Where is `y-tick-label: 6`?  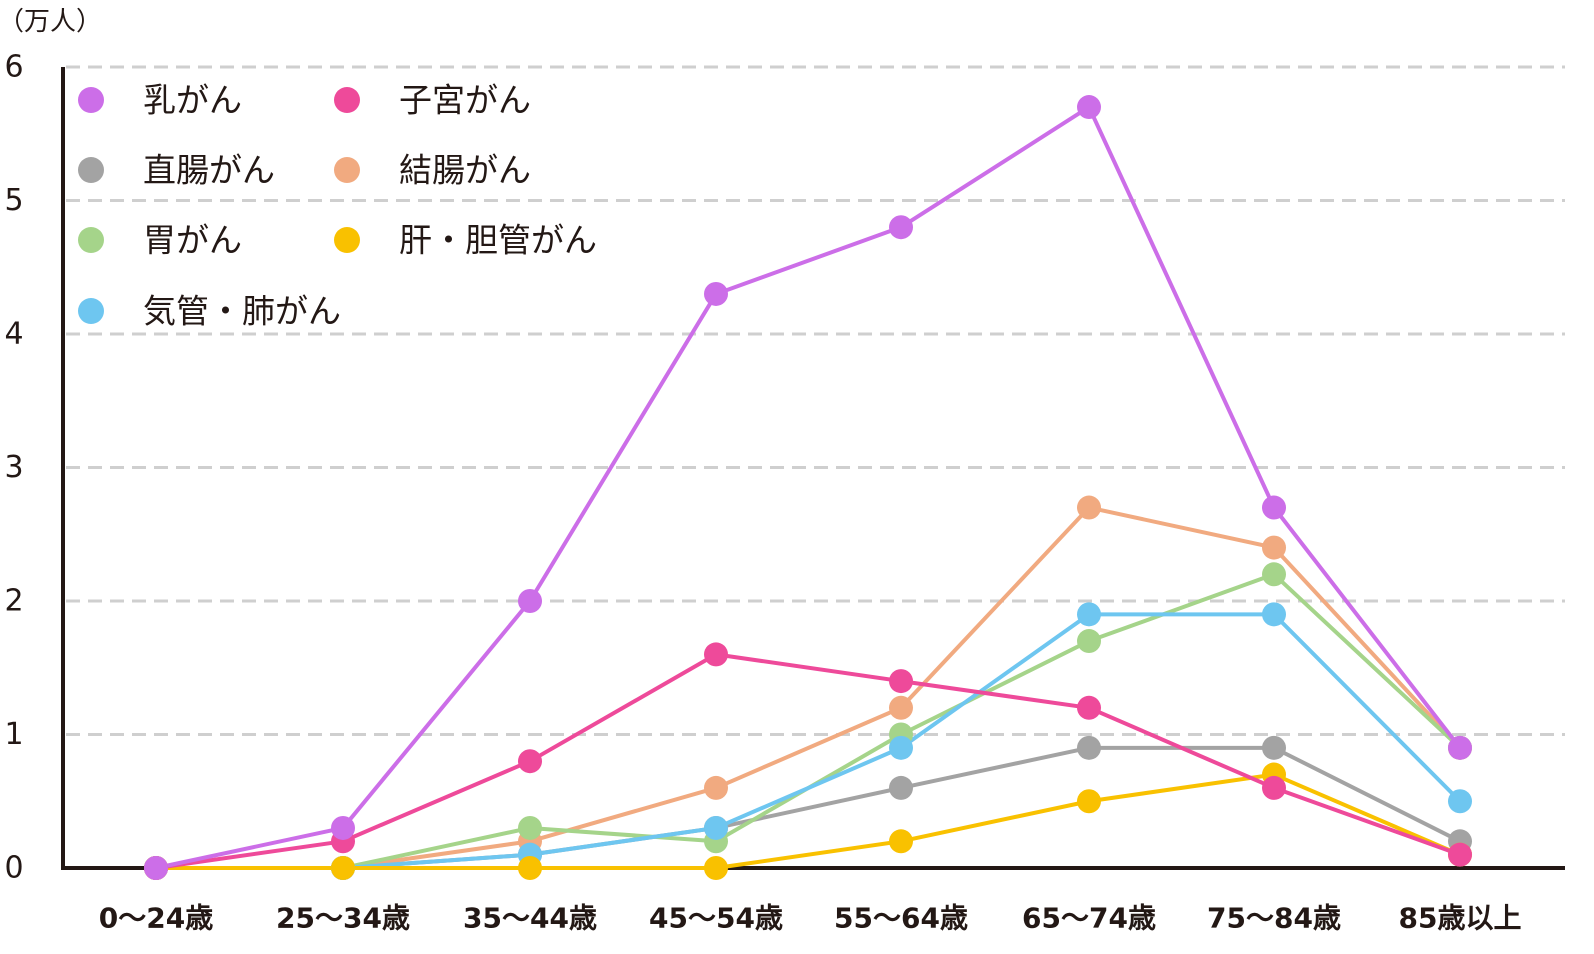 y-tick-label: 6 is located at coordinates (13, 67).